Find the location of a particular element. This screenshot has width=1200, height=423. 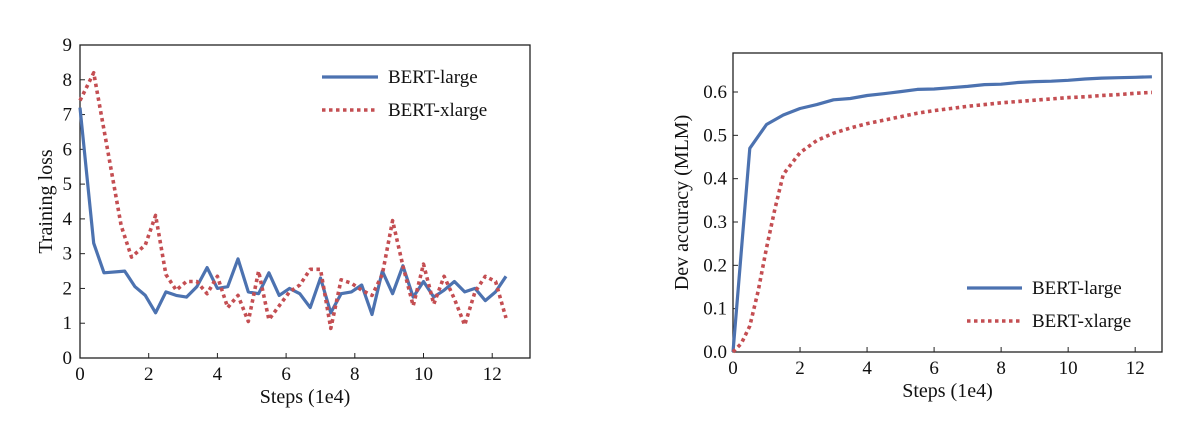

y-tick-label: 2 is located at coordinates (68, 288).